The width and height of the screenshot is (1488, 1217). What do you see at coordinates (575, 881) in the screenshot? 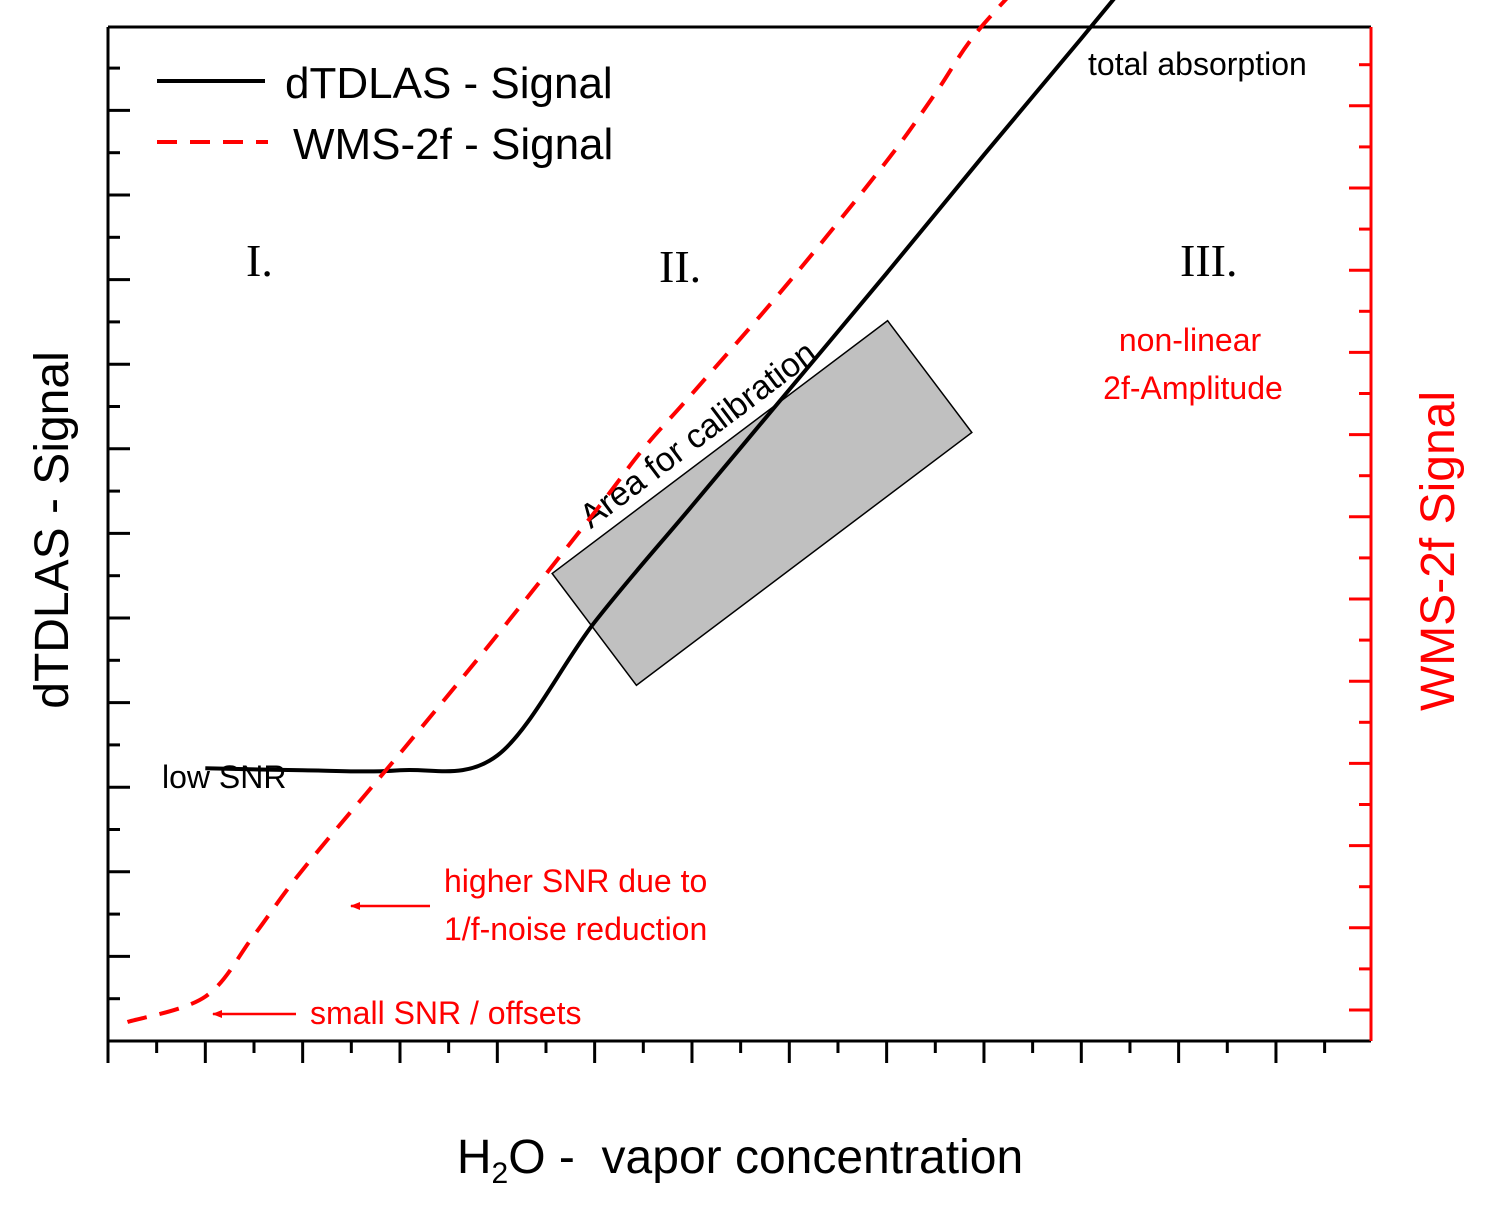
I see `annotation-higher-snr-line1: higher SNR due to` at bounding box center [575, 881].